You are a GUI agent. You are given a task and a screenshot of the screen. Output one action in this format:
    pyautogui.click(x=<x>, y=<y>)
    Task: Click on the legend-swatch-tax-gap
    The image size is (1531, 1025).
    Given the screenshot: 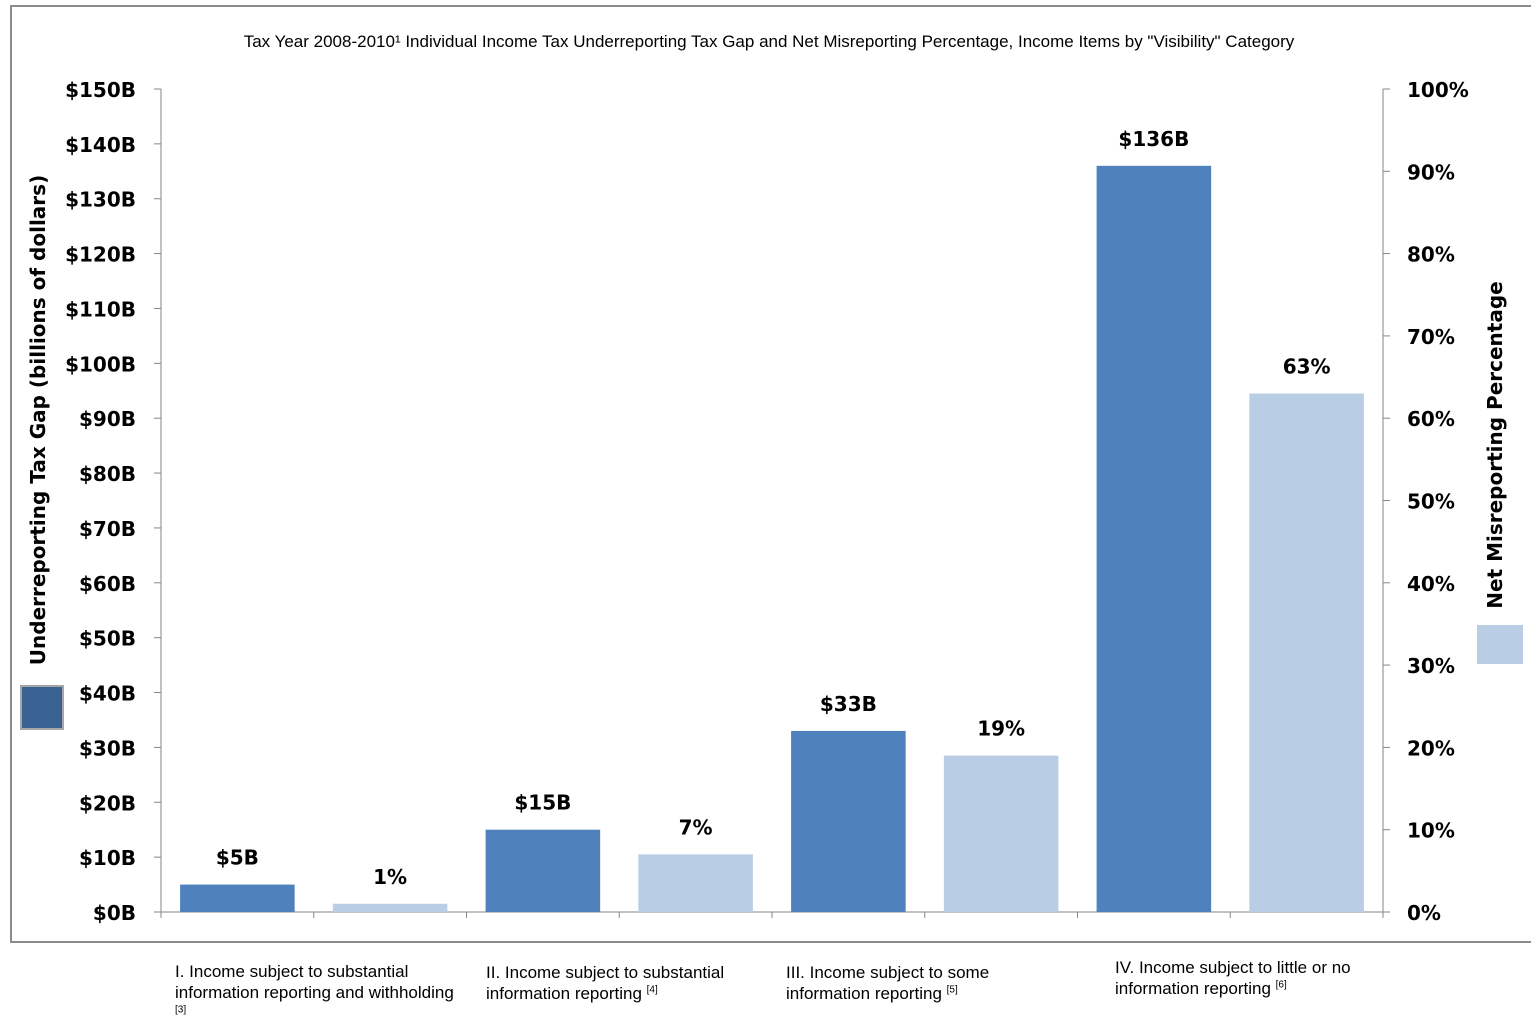 What is the action you would take?
    pyautogui.click(x=42, y=707)
    